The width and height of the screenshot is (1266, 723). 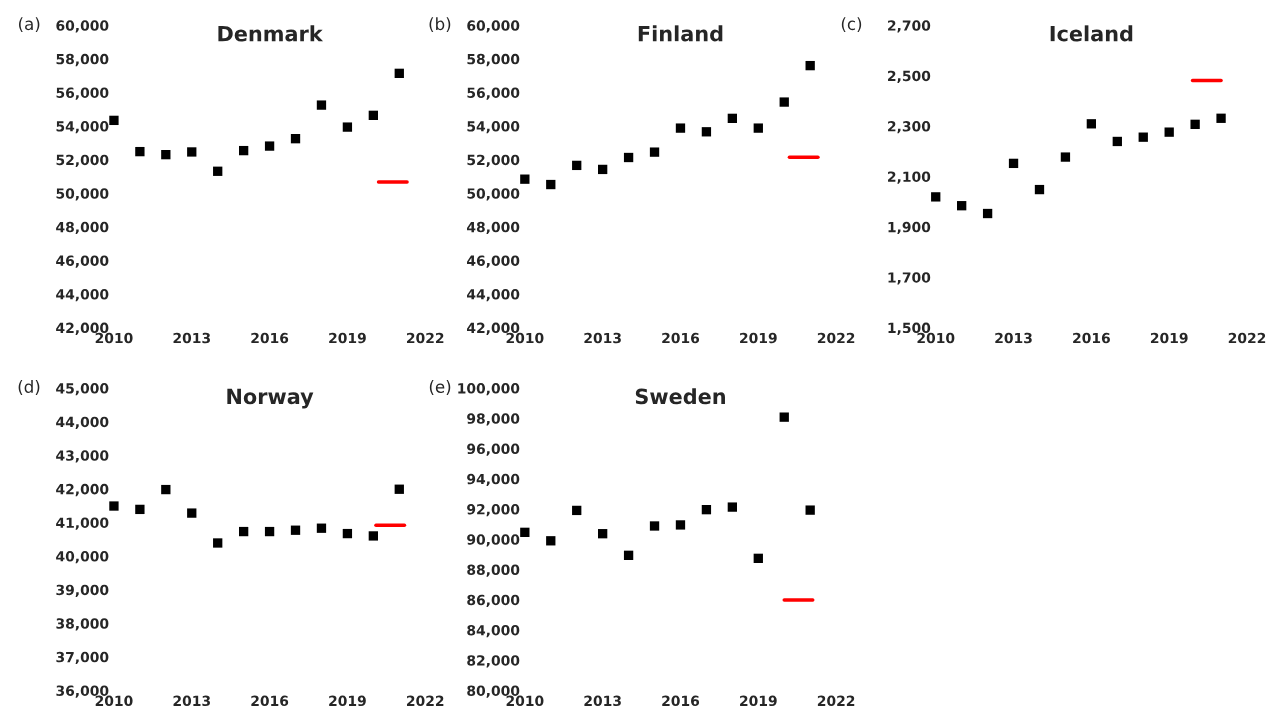 I want to click on y-tick-label: 1,900, so click(x=909, y=228).